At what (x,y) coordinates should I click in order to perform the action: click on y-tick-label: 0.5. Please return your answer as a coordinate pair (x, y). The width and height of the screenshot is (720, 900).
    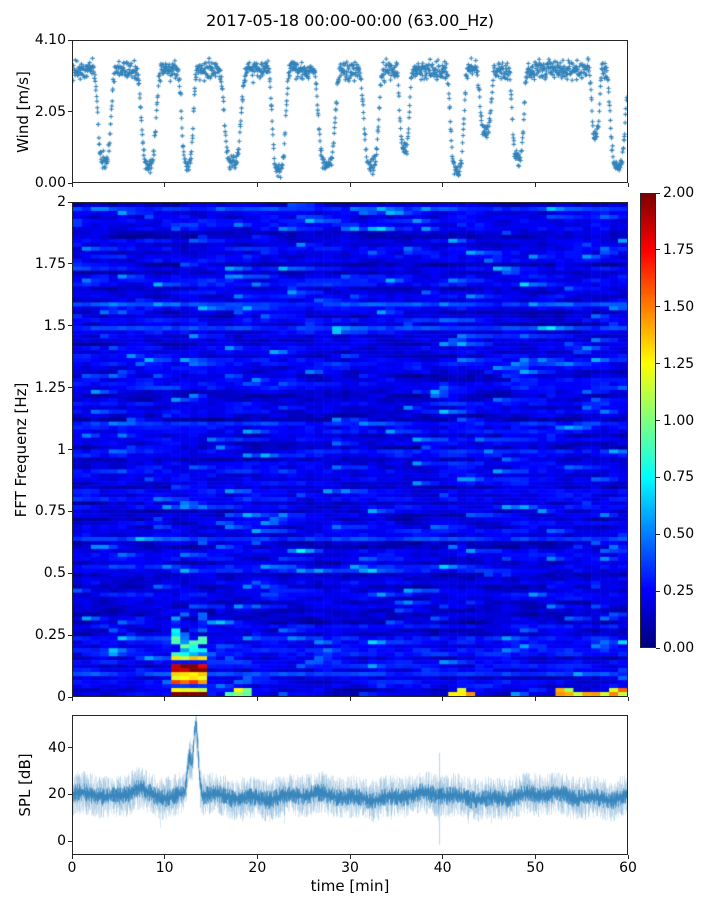
    Looking at the image, I should click on (54, 573).